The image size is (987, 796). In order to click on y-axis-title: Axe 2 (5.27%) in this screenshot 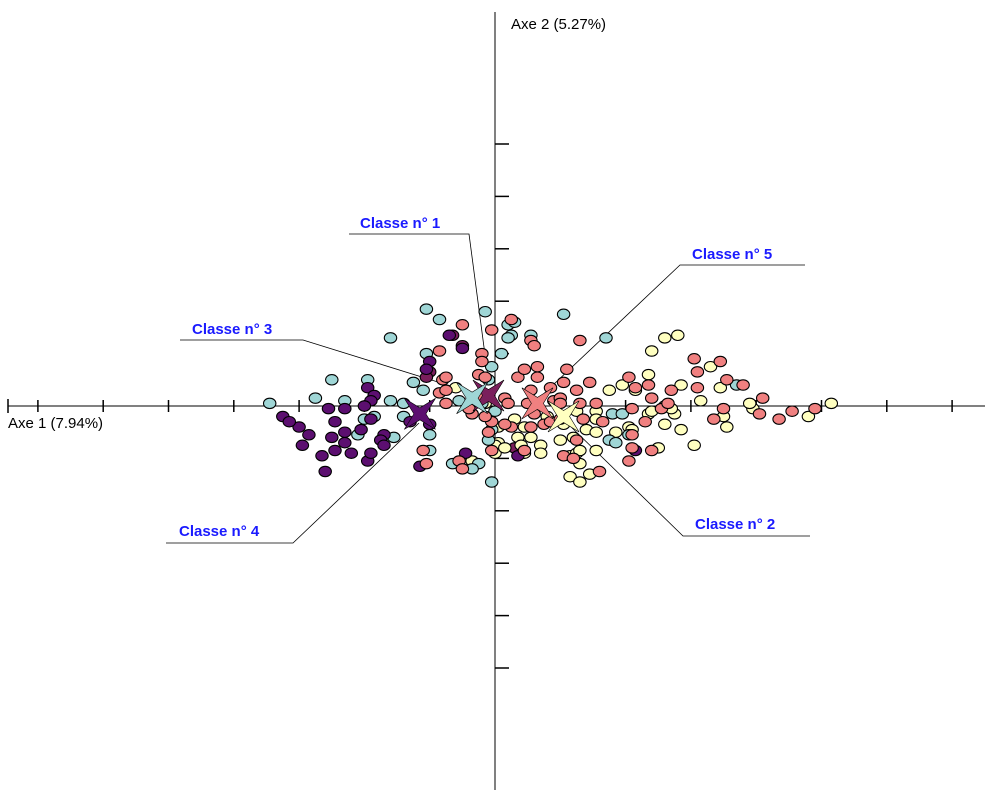, I will do `click(558, 24)`.